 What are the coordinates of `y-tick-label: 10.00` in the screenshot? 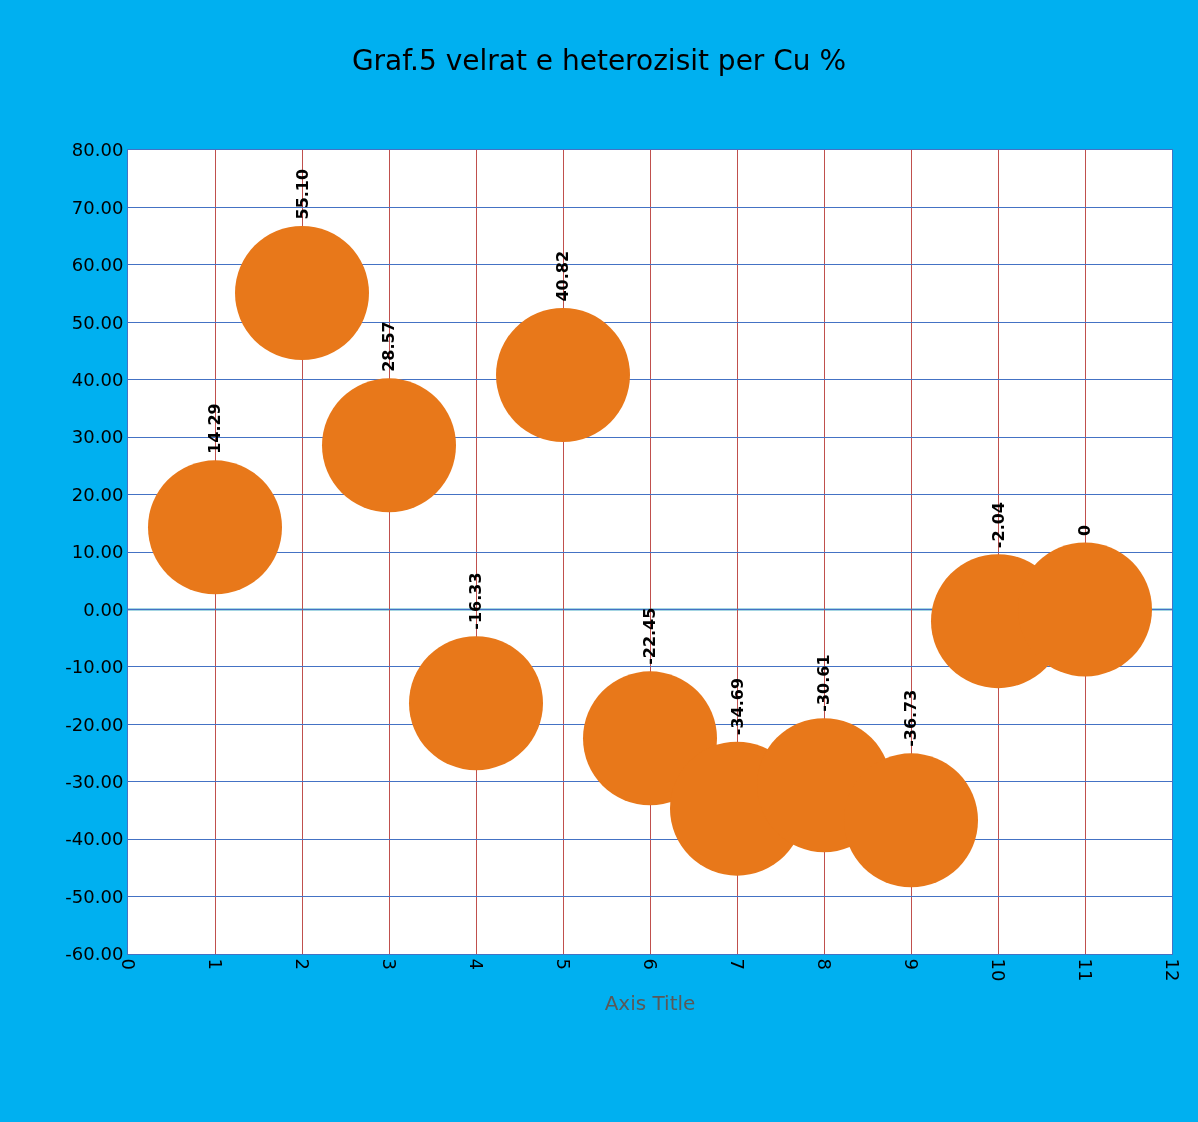 It's located at (97, 552).